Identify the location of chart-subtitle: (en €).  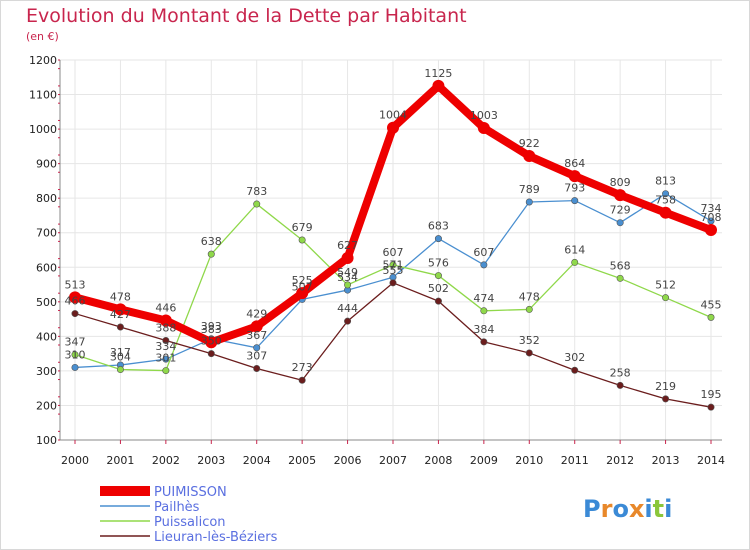
(42, 36).